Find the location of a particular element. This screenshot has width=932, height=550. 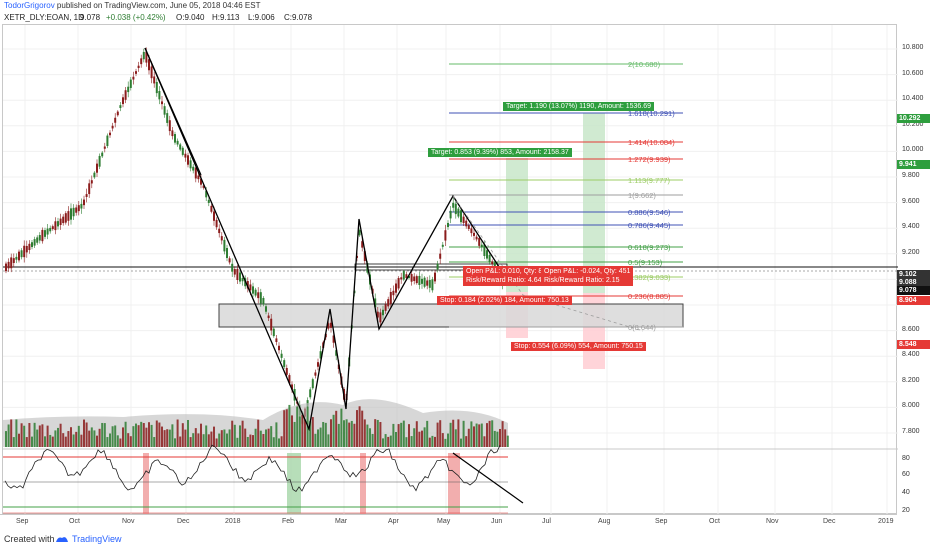

time-tick: Jul is located at coordinates (546, 521).